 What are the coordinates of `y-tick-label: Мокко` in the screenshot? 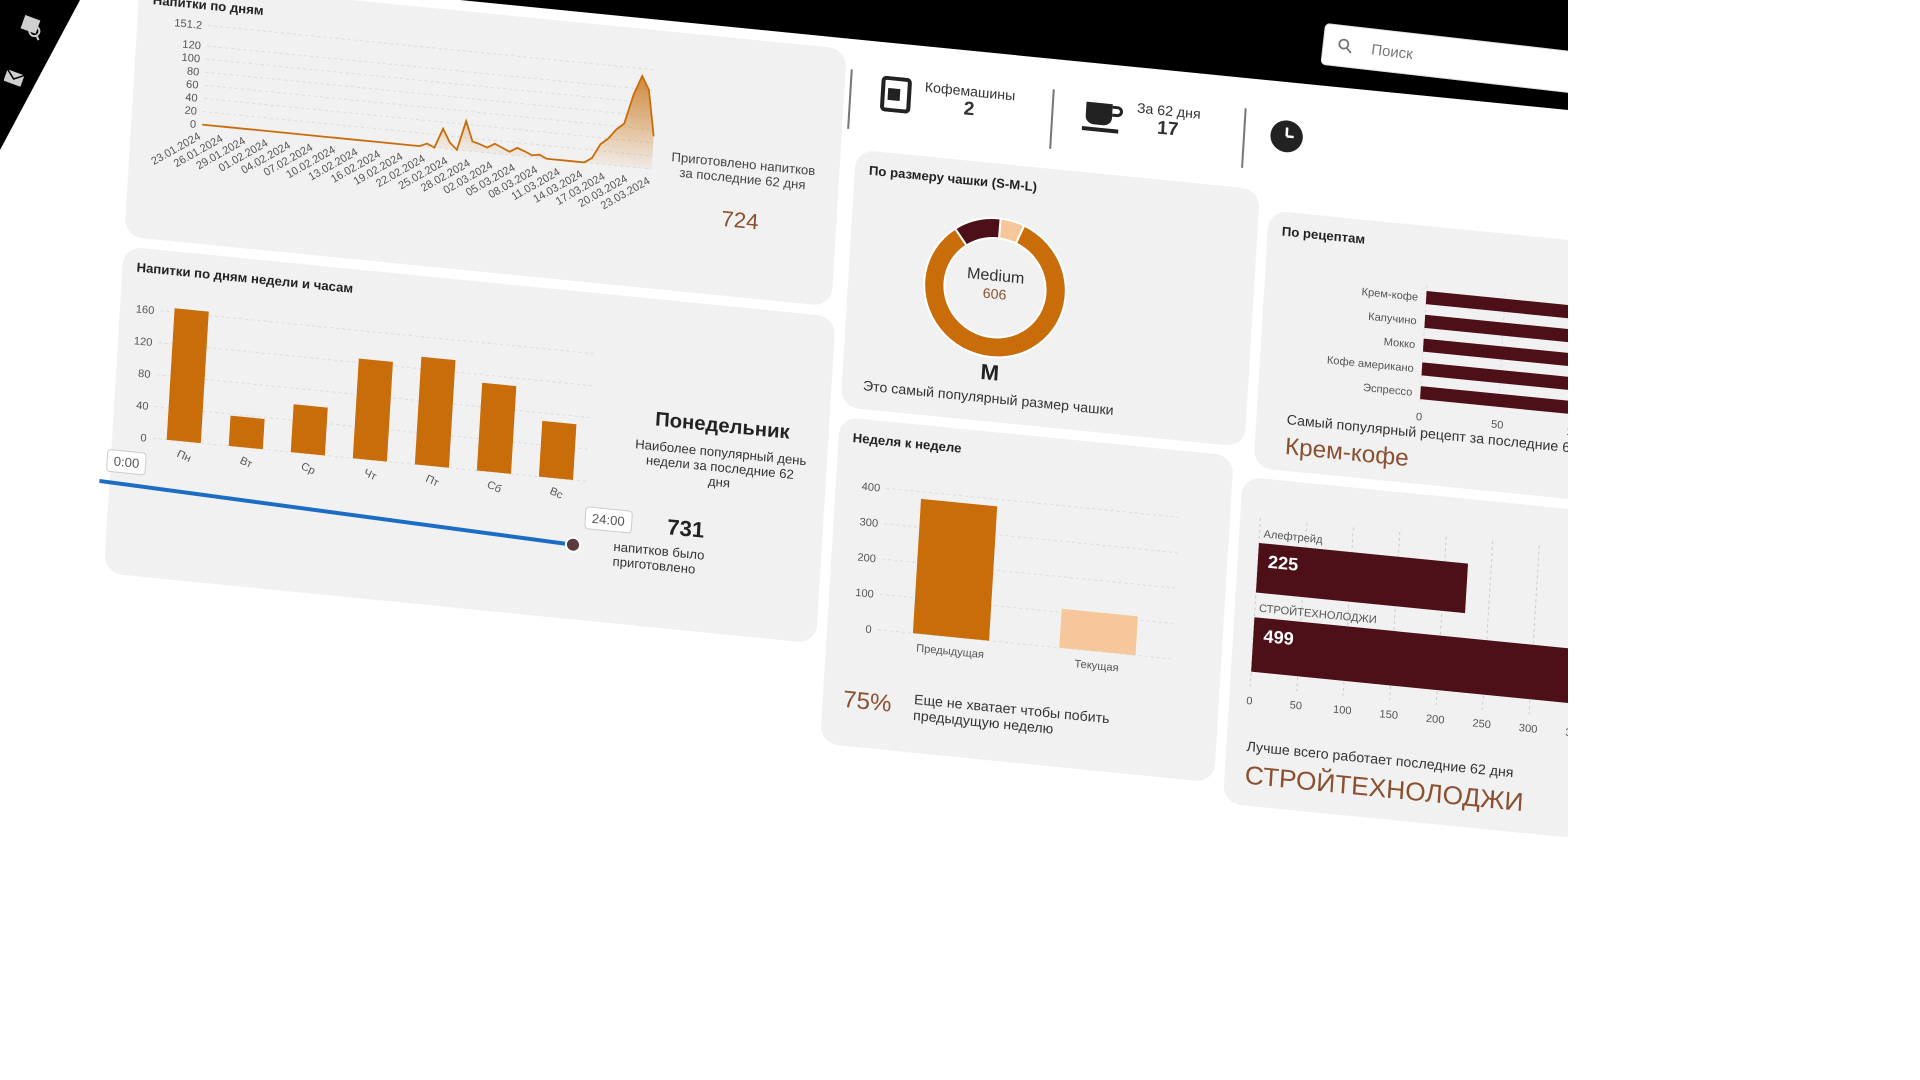 It's located at (1399, 343).